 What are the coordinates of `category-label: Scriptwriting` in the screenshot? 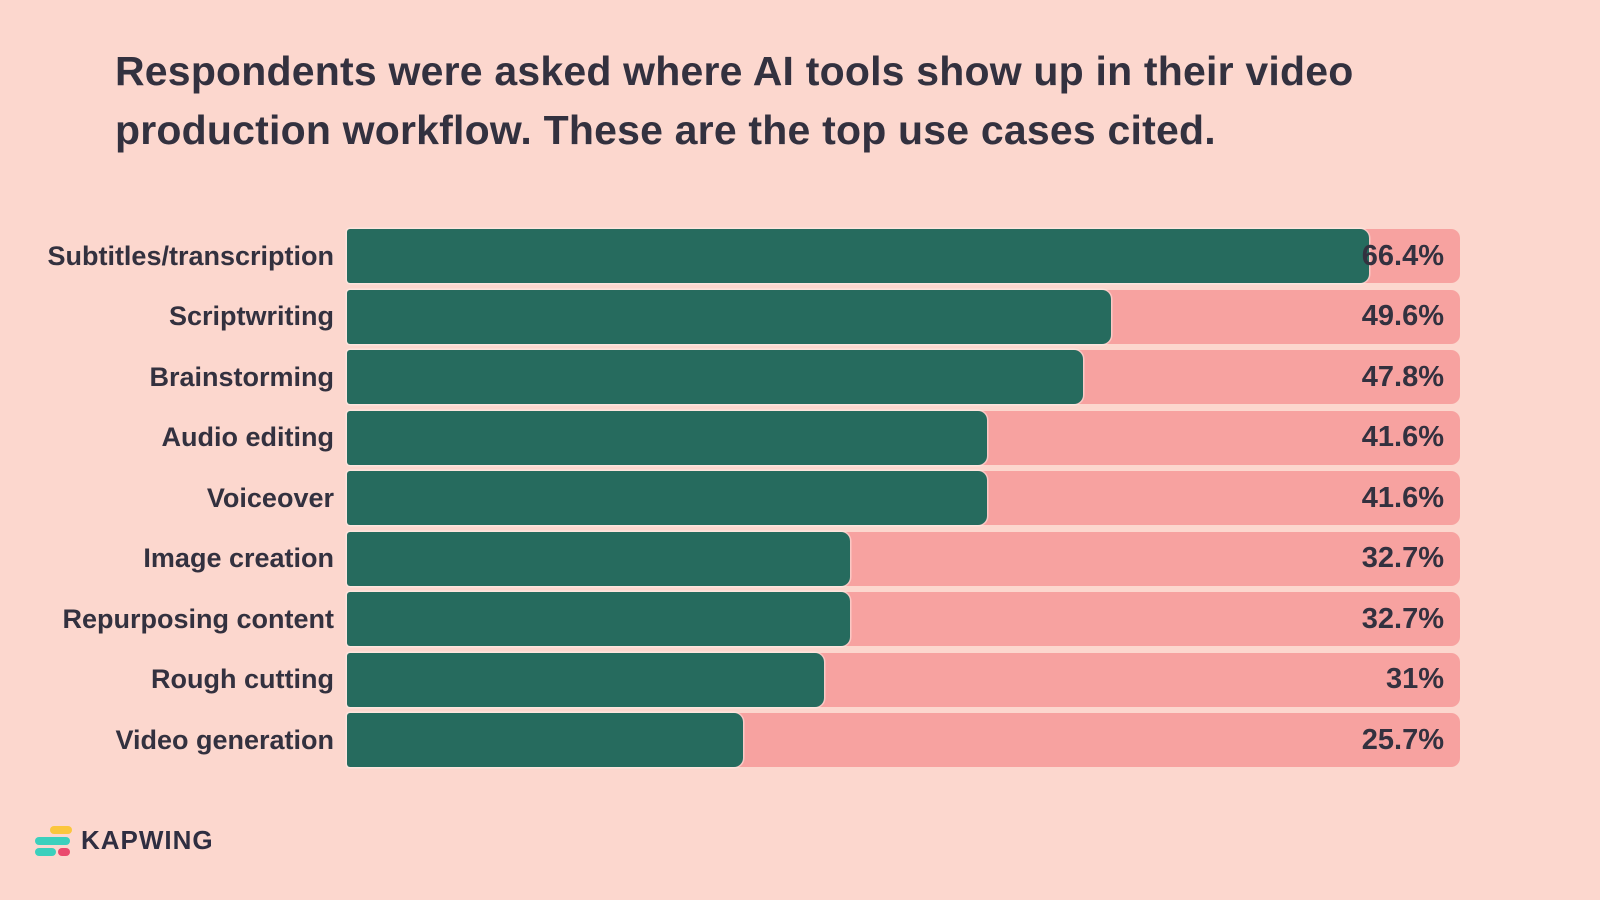 It's located at (251, 316).